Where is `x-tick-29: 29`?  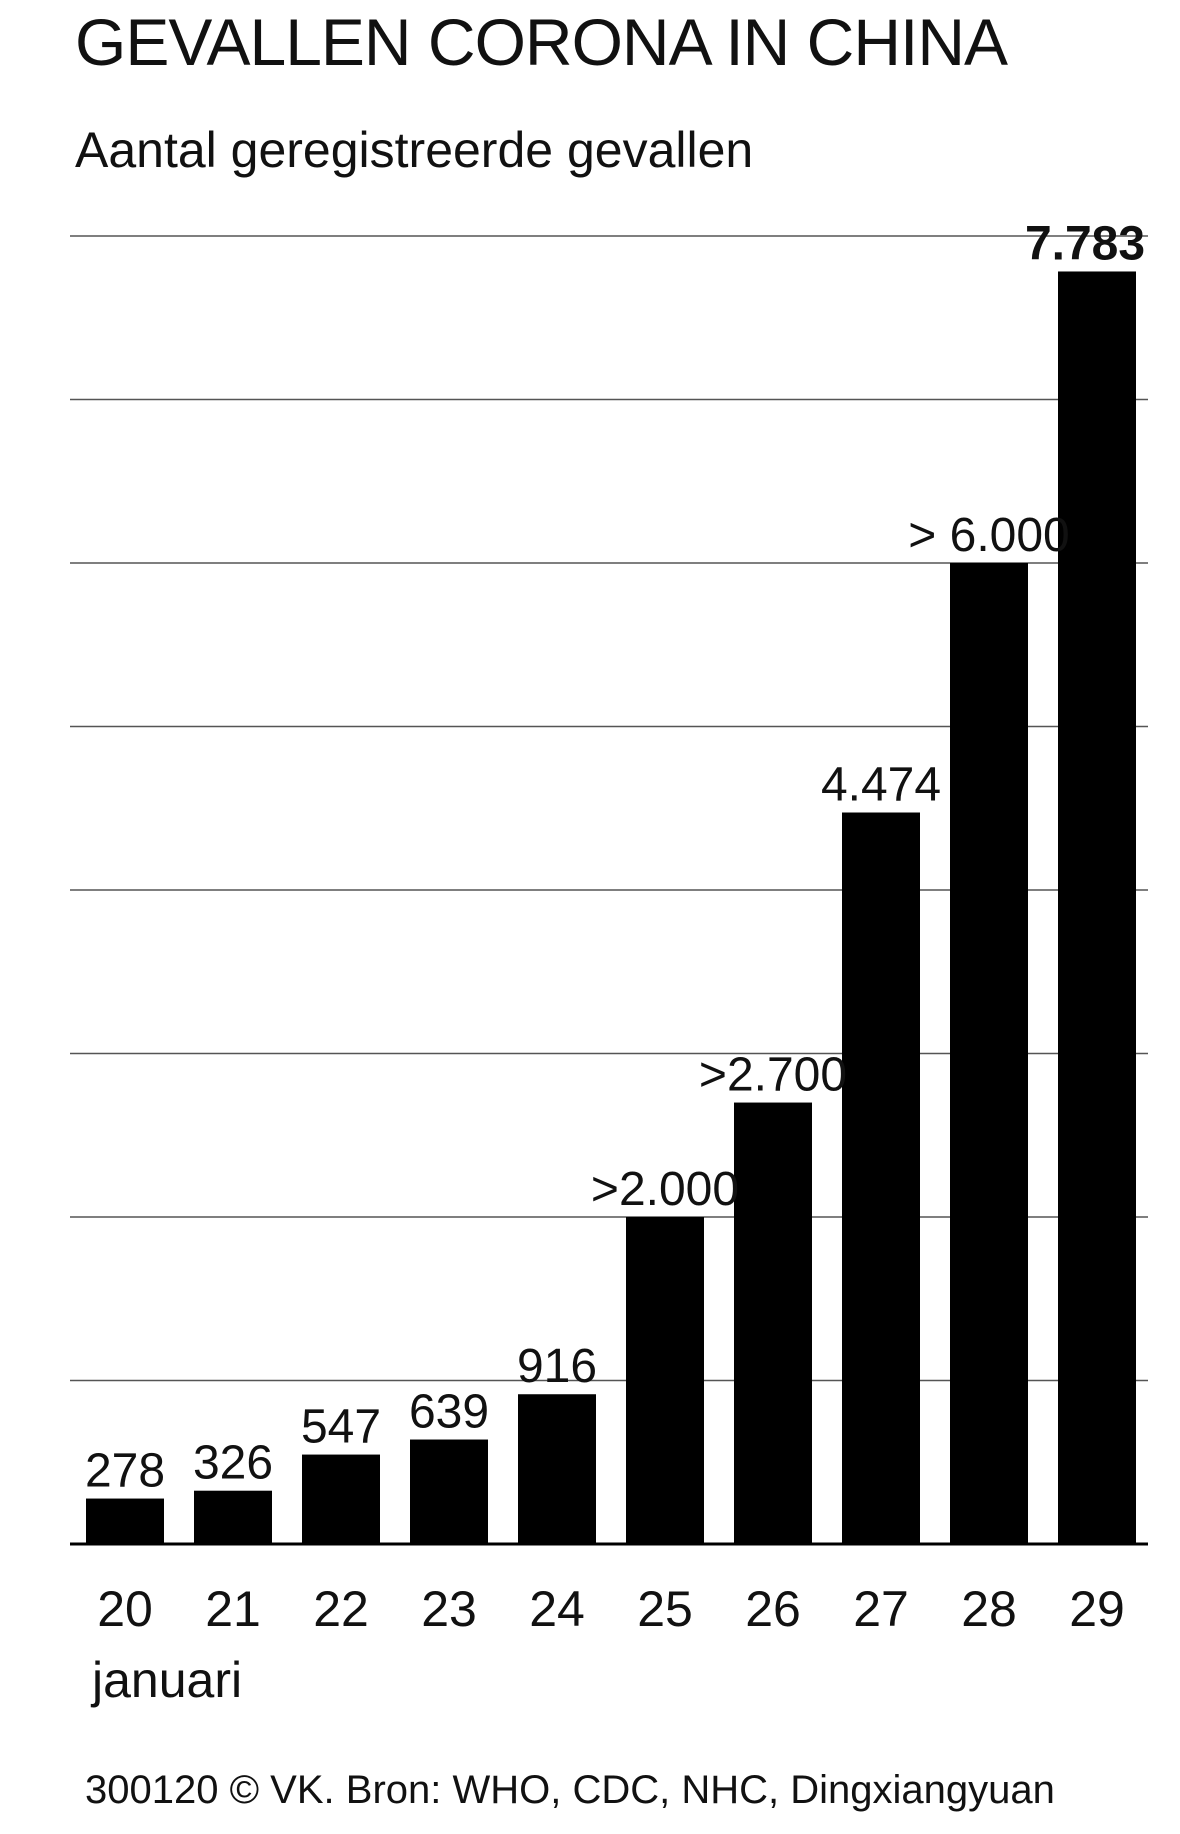 x-tick-29: 29 is located at coordinates (1097, 1609).